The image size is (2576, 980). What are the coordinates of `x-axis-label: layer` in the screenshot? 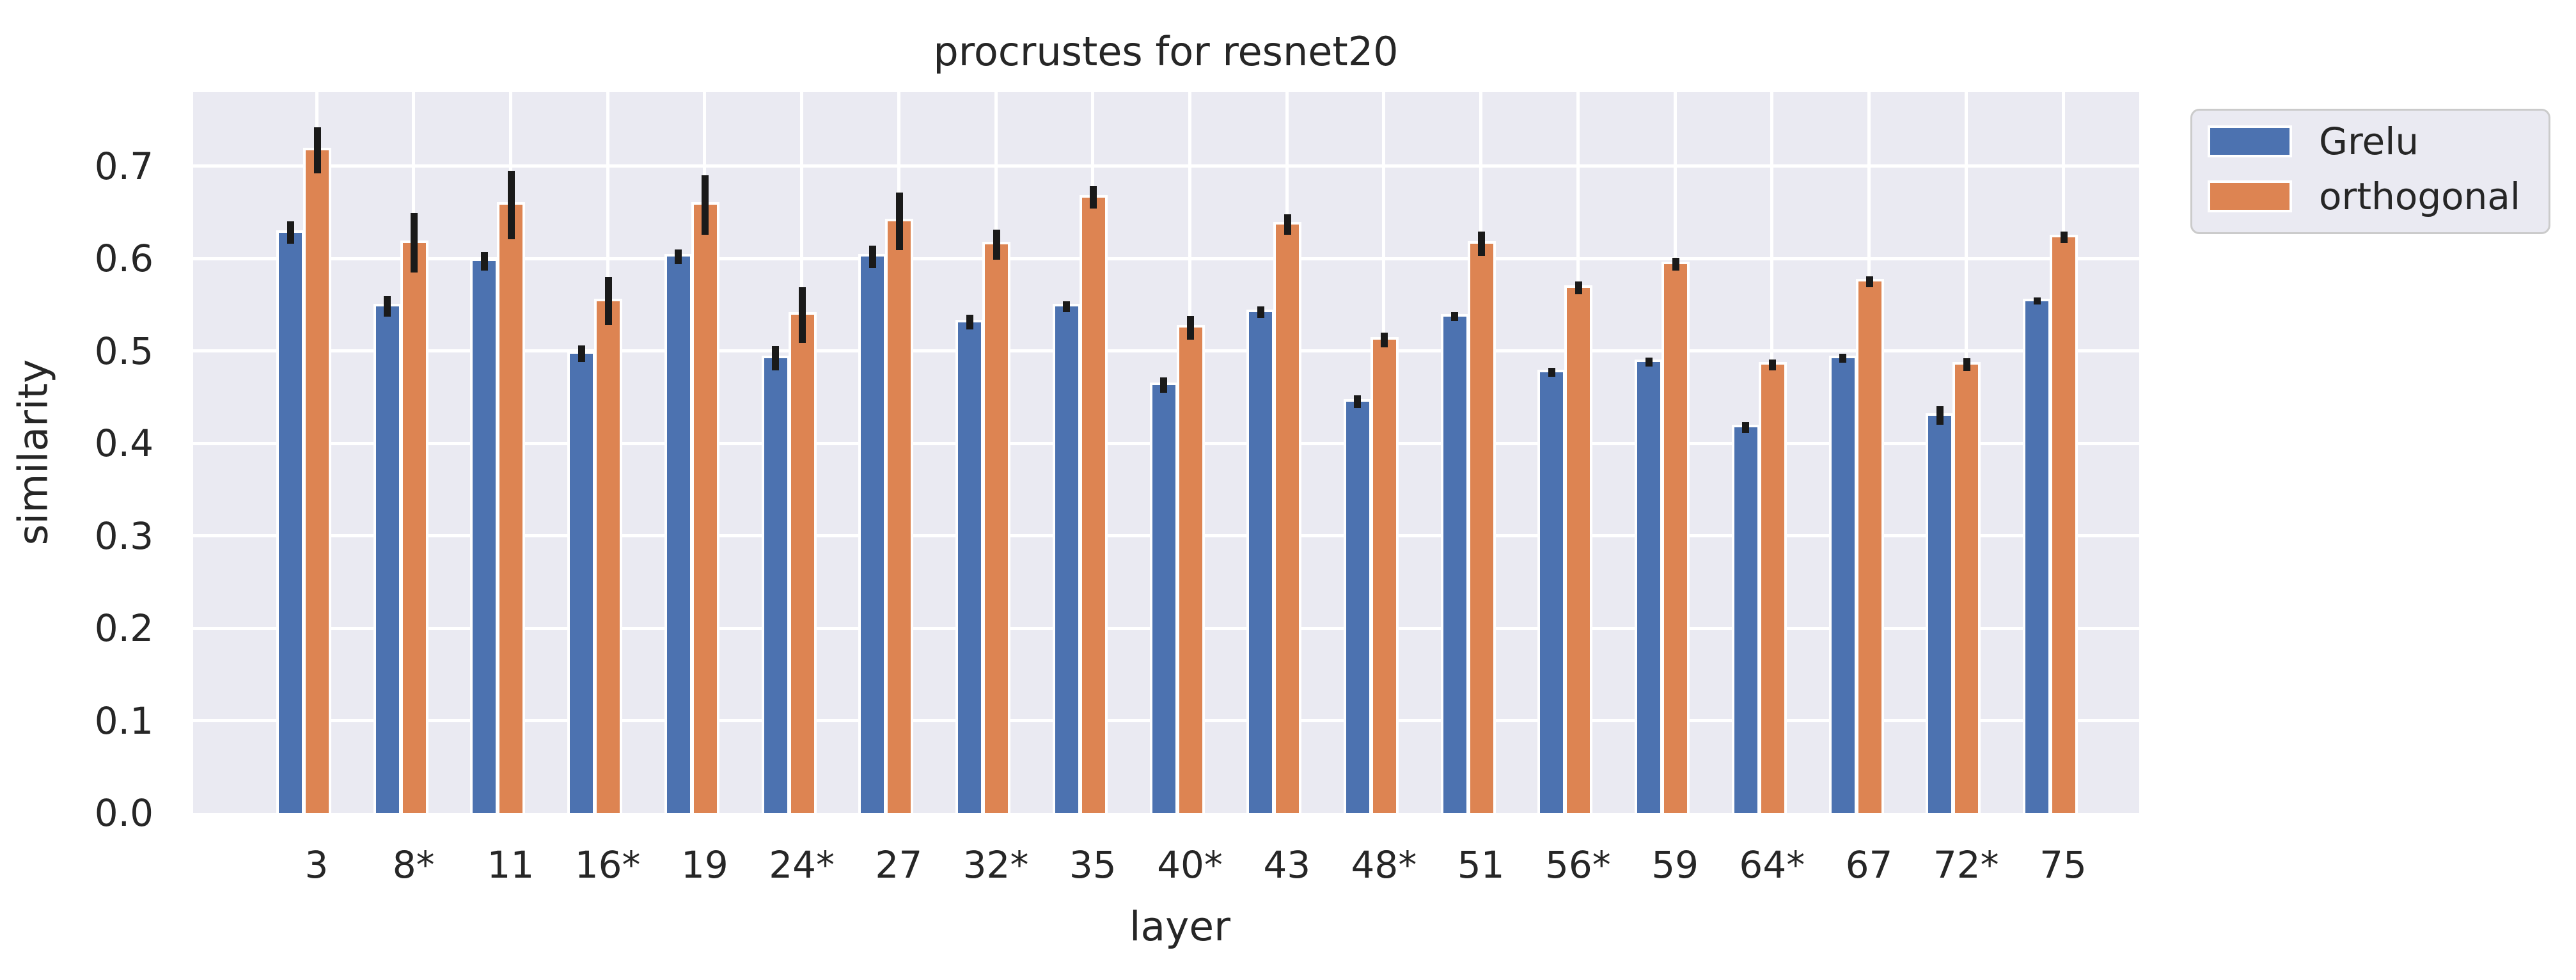 It's located at (1180, 926).